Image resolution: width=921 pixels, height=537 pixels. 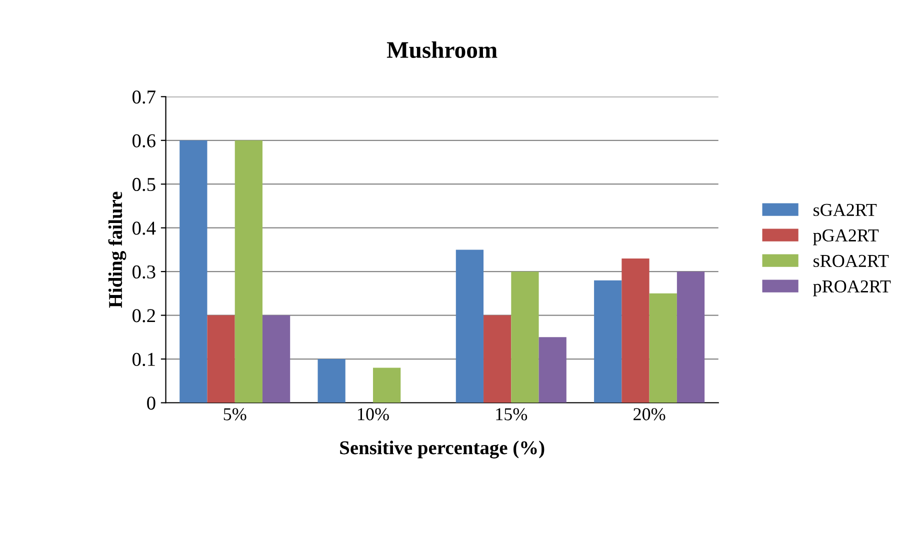 I want to click on y-tick-label: 0.3, so click(x=144, y=272).